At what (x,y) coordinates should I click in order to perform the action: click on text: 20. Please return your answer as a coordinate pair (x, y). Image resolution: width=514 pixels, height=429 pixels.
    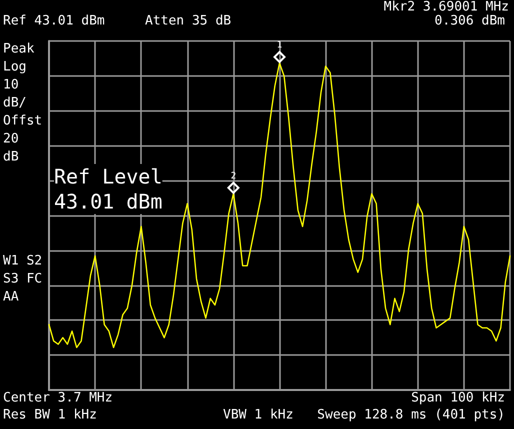
    Looking at the image, I should click on (11, 139).